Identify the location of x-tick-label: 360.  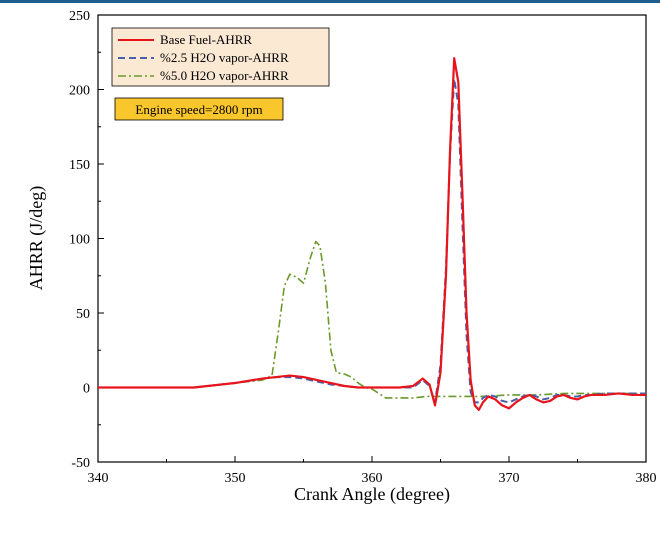
(372, 478).